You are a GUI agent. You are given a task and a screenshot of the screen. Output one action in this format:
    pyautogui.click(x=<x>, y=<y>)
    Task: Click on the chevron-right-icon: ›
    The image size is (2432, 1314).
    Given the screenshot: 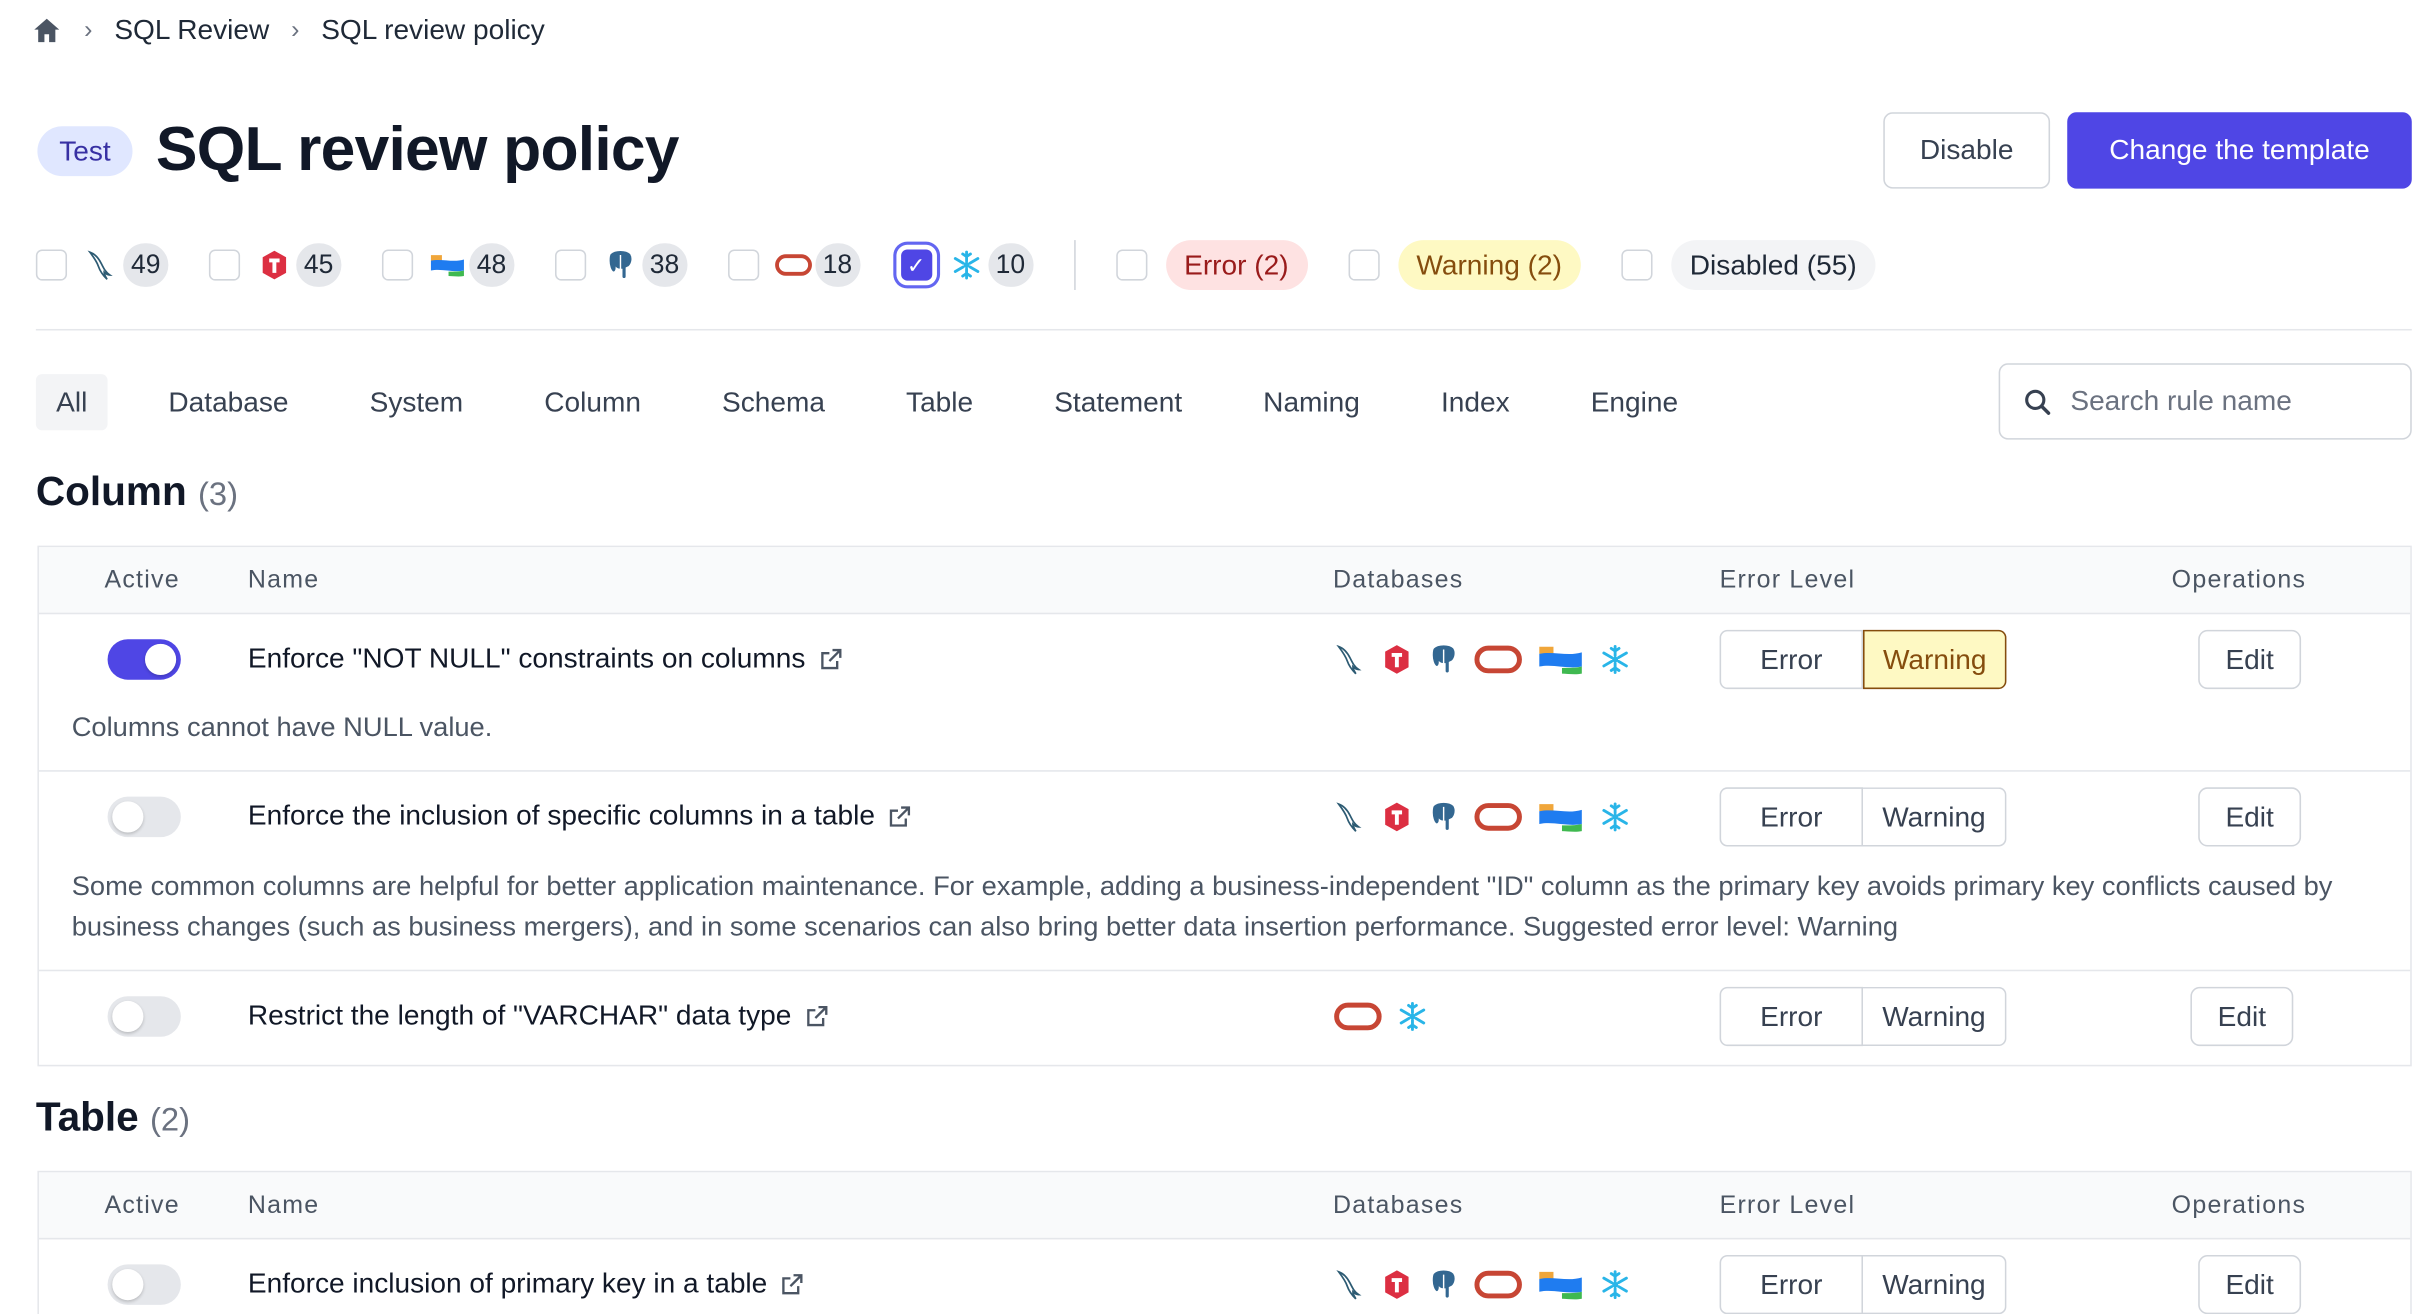 What is the action you would take?
    pyautogui.click(x=88, y=29)
    